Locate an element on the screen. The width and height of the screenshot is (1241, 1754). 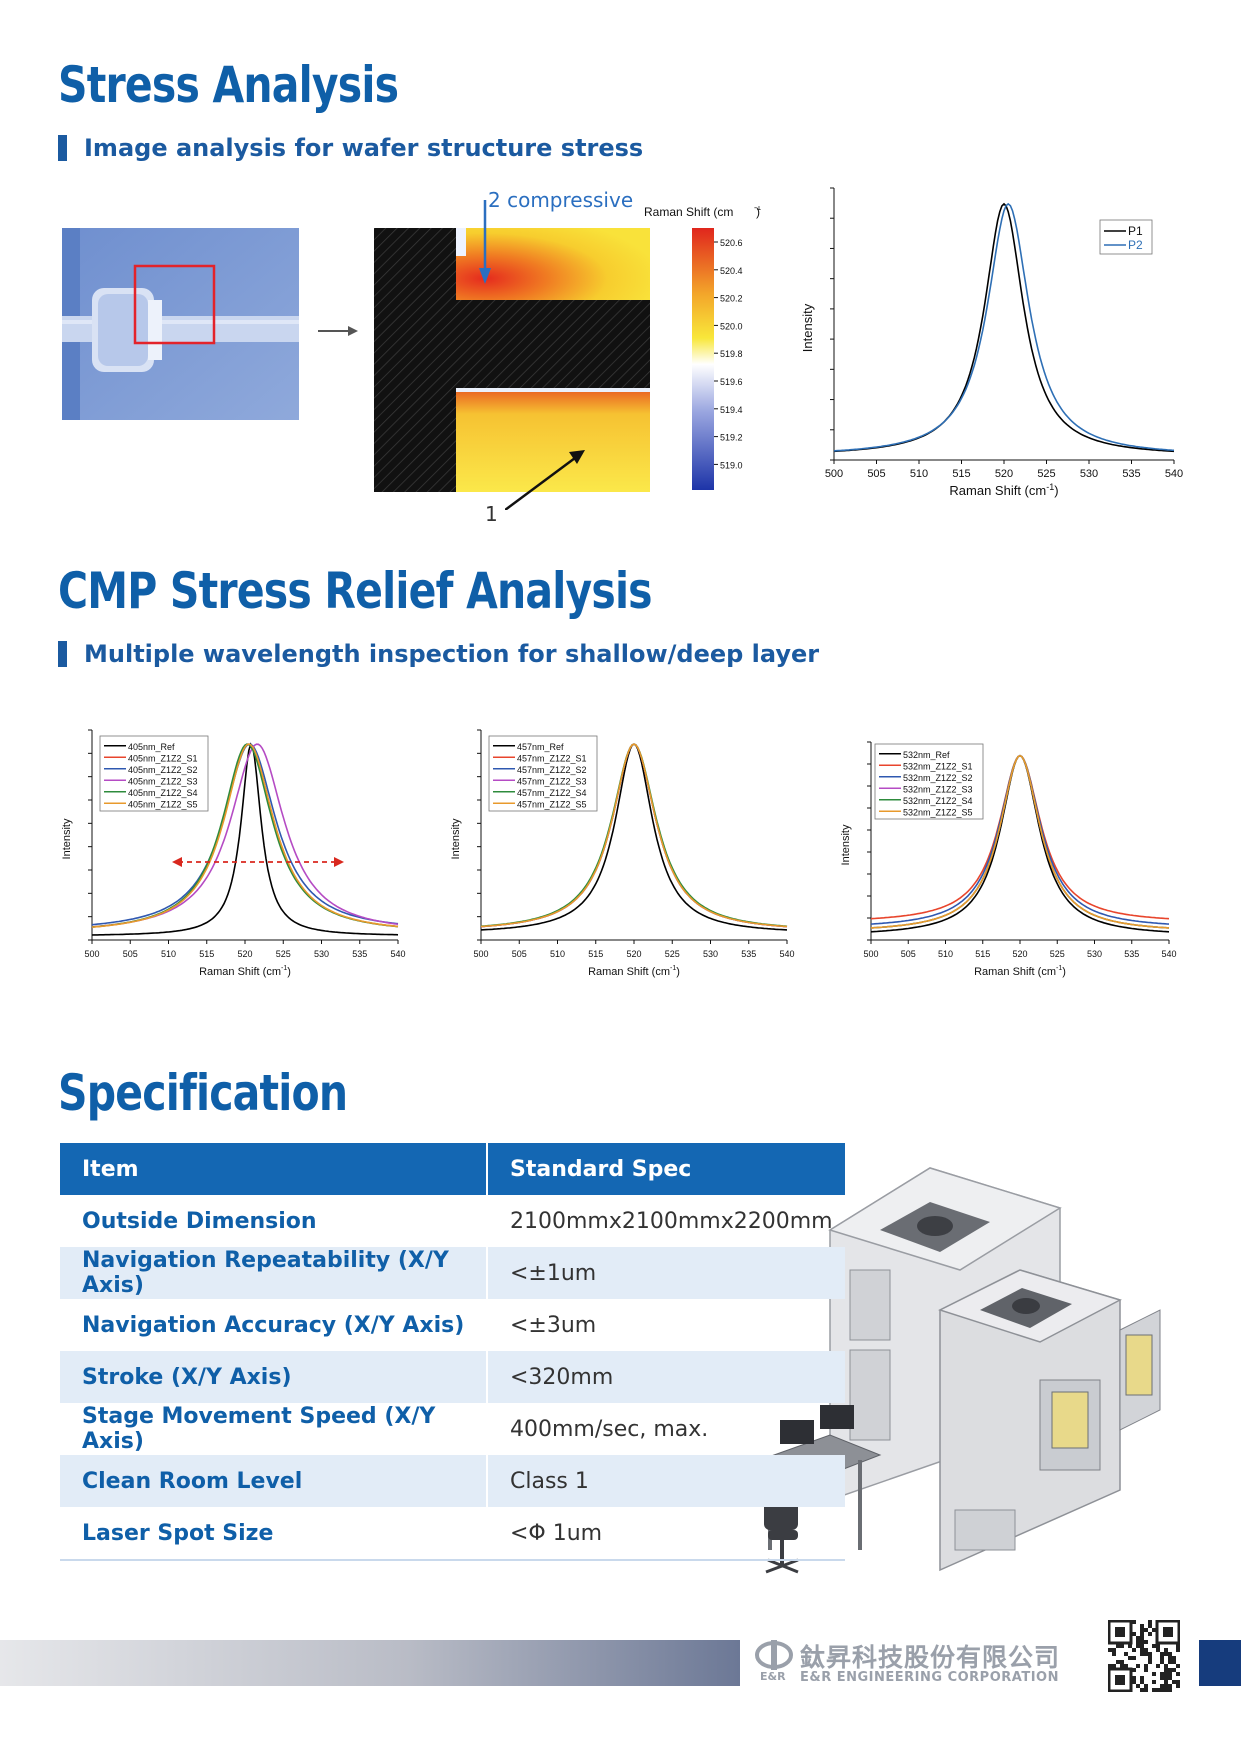
company-name-en: E&R ENGINEERING CORPORATION is located at coordinates (929, 1677).